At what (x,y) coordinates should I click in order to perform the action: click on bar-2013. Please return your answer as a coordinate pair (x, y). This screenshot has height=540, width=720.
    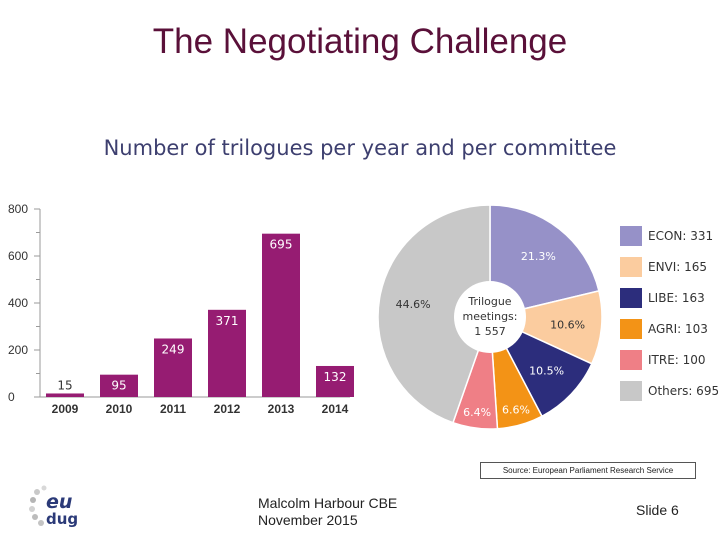
    Looking at the image, I should click on (281, 315).